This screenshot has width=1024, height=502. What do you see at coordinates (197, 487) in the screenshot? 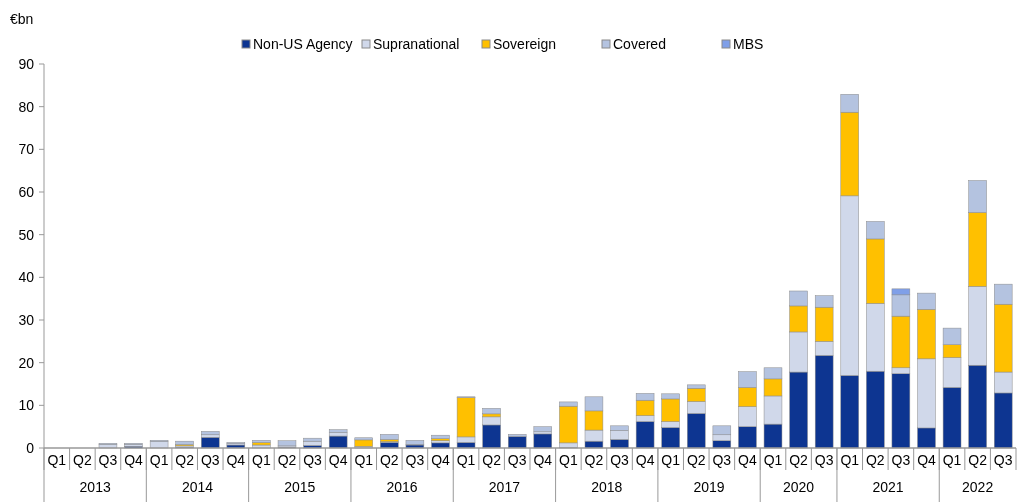
I see `text: 2014` at bounding box center [197, 487].